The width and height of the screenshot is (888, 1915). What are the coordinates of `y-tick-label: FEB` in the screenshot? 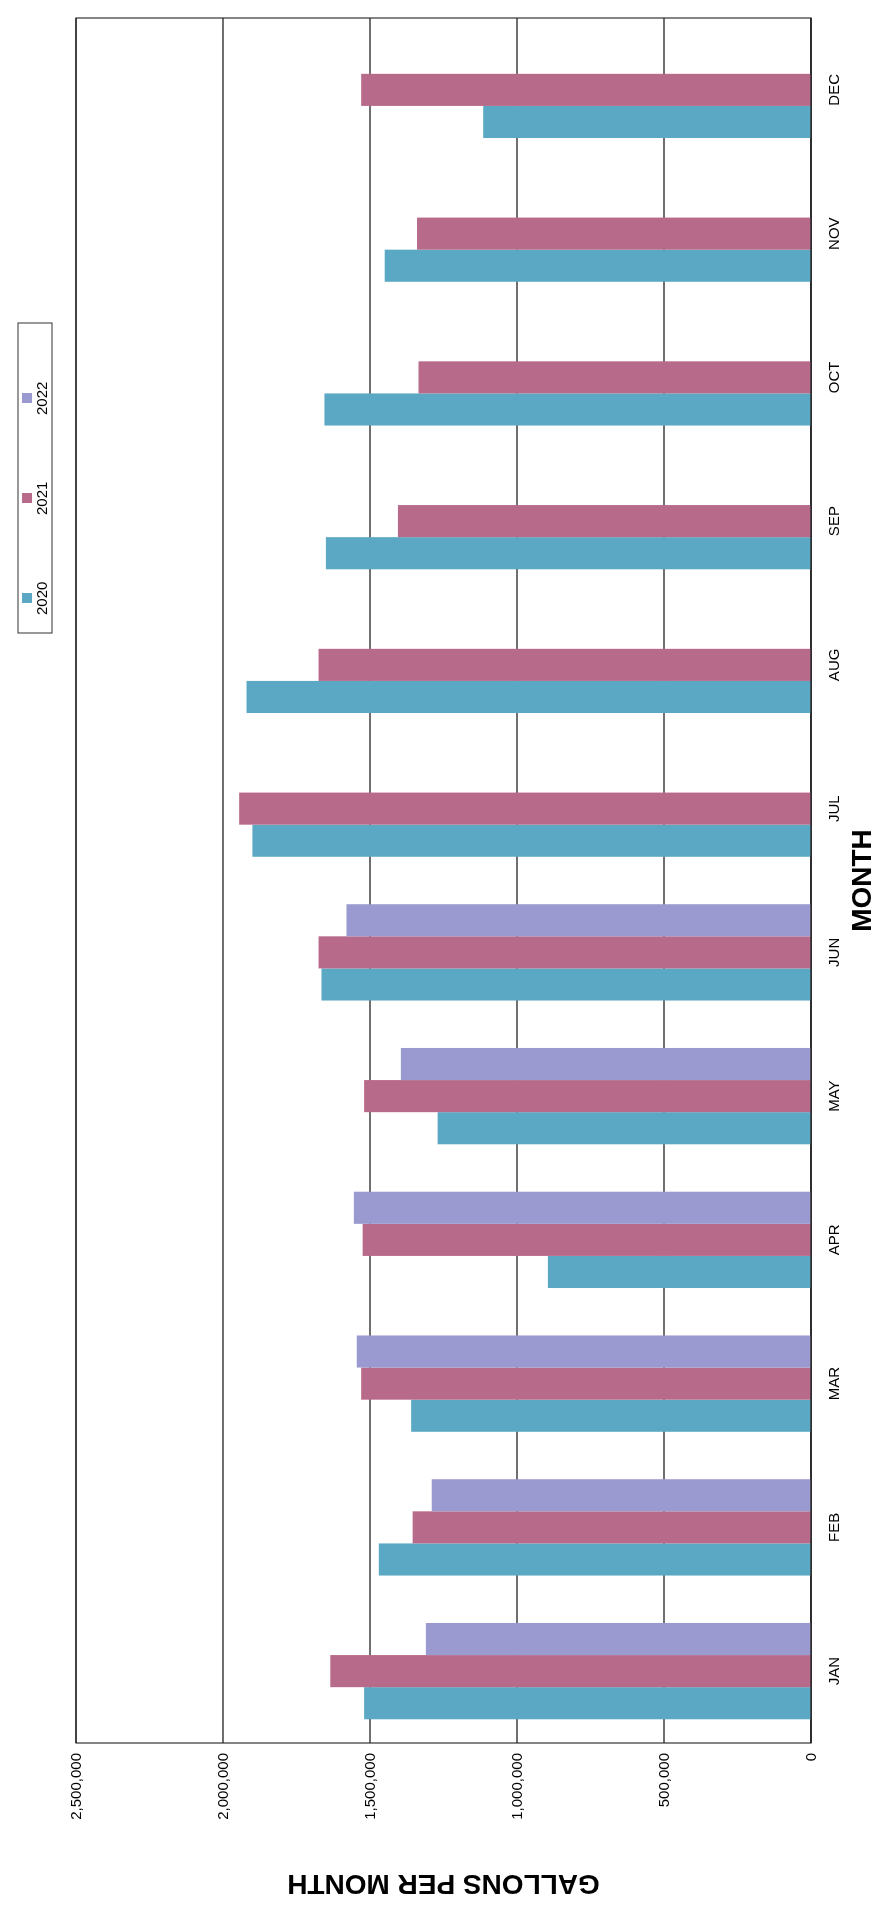 It's located at (833, 1527).